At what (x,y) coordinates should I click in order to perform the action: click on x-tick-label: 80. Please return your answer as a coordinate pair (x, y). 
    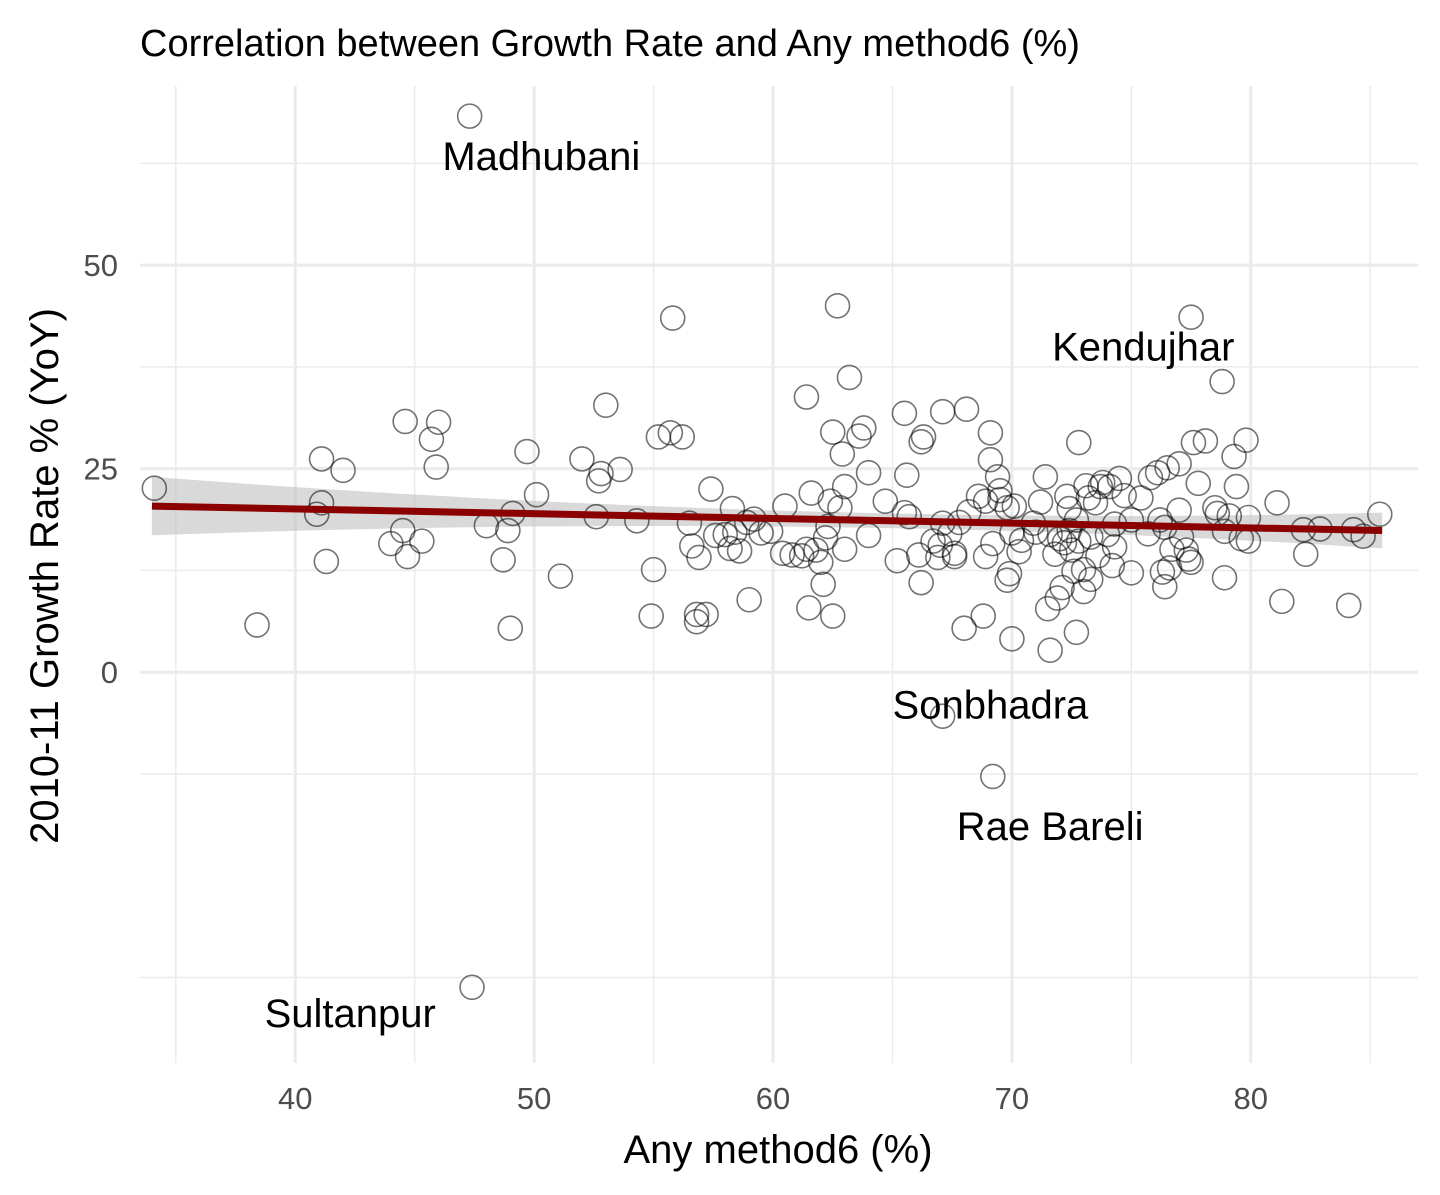
    Looking at the image, I should click on (1251, 1098).